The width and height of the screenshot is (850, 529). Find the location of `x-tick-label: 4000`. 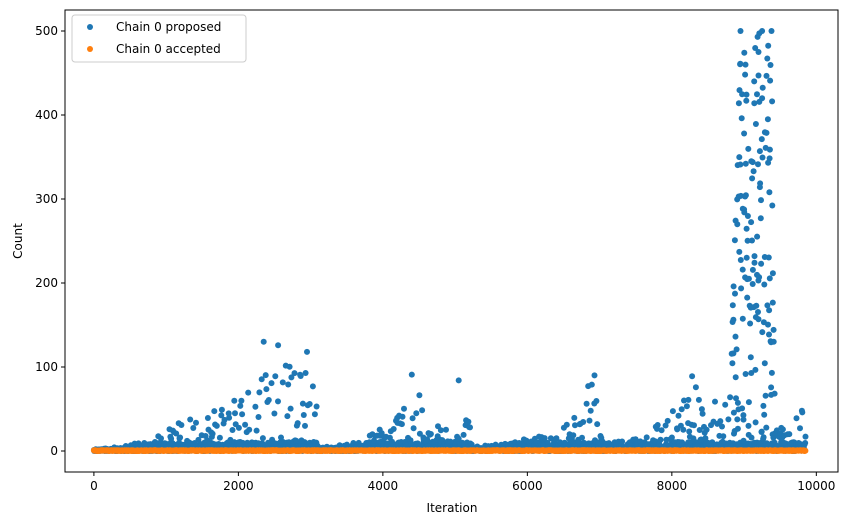

x-tick-label: 4000 is located at coordinates (383, 486).